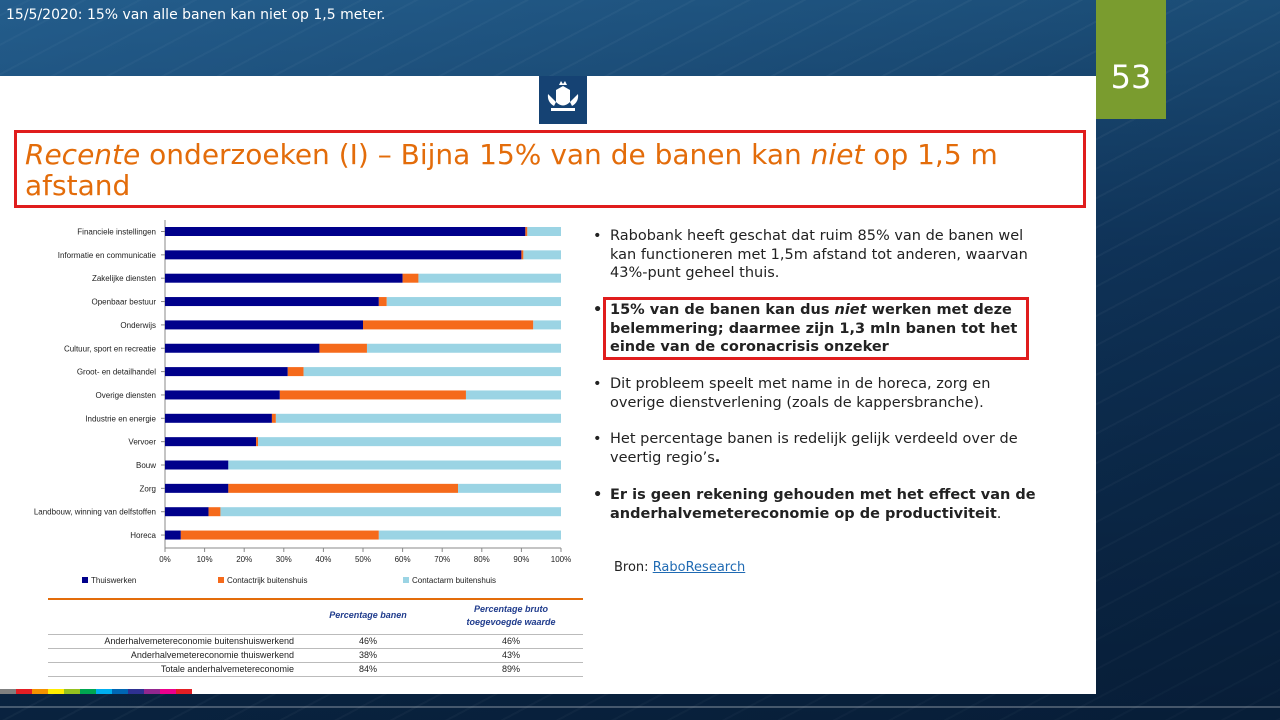  Describe the element at coordinates (124, 278) in the screenshot. I see `chart-category-label: Zakelijke diensten` at that location.